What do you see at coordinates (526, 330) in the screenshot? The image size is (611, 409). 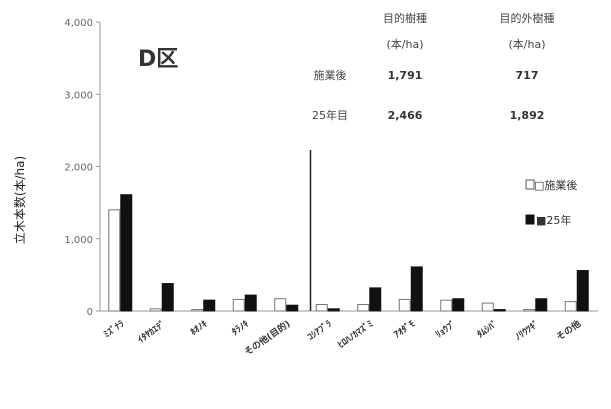 I see `x-tick-label: ﾉﾘｳﾂｷﾞ` at bounding box center [526, 330].